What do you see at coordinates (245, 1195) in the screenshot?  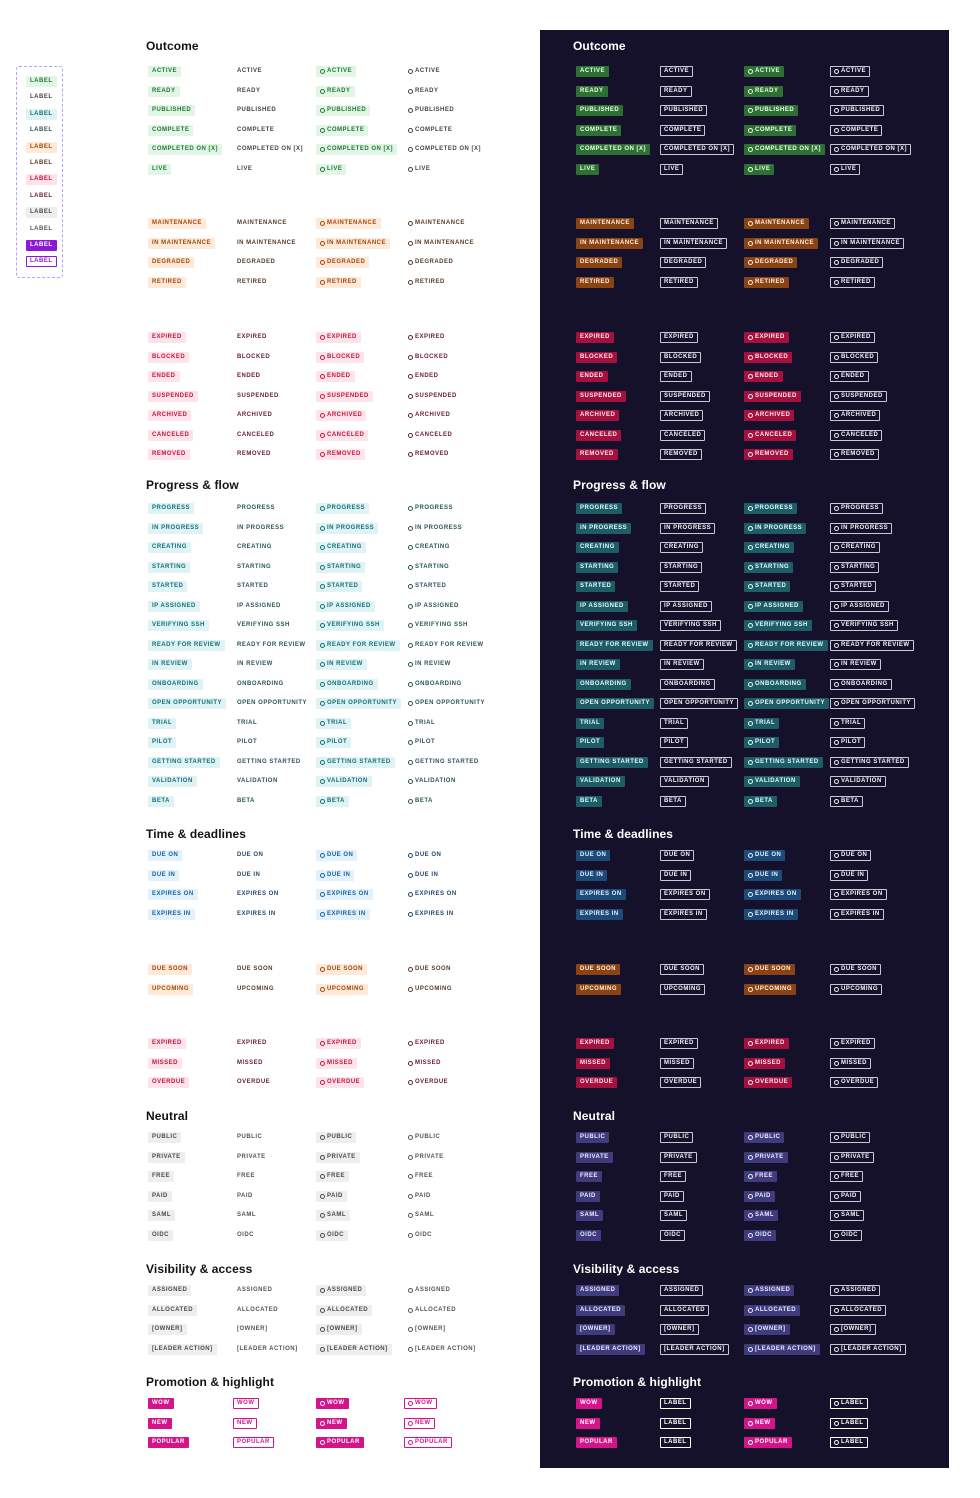 I see `badge-label: PAID` at bounding box center [245, 1195].